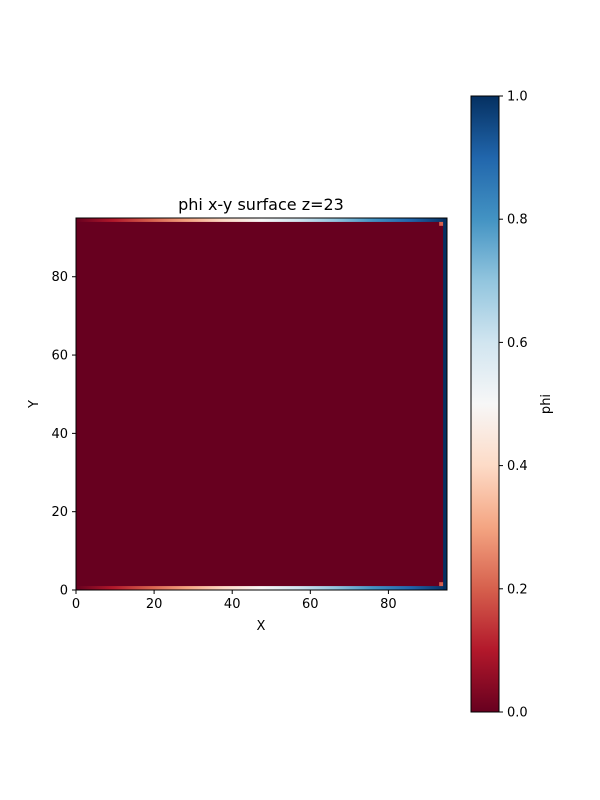 The image size is (600, 800). Describe the element at coordinates (34, 404) in the screenshot. I see `y-axis-label: Y` at that location.